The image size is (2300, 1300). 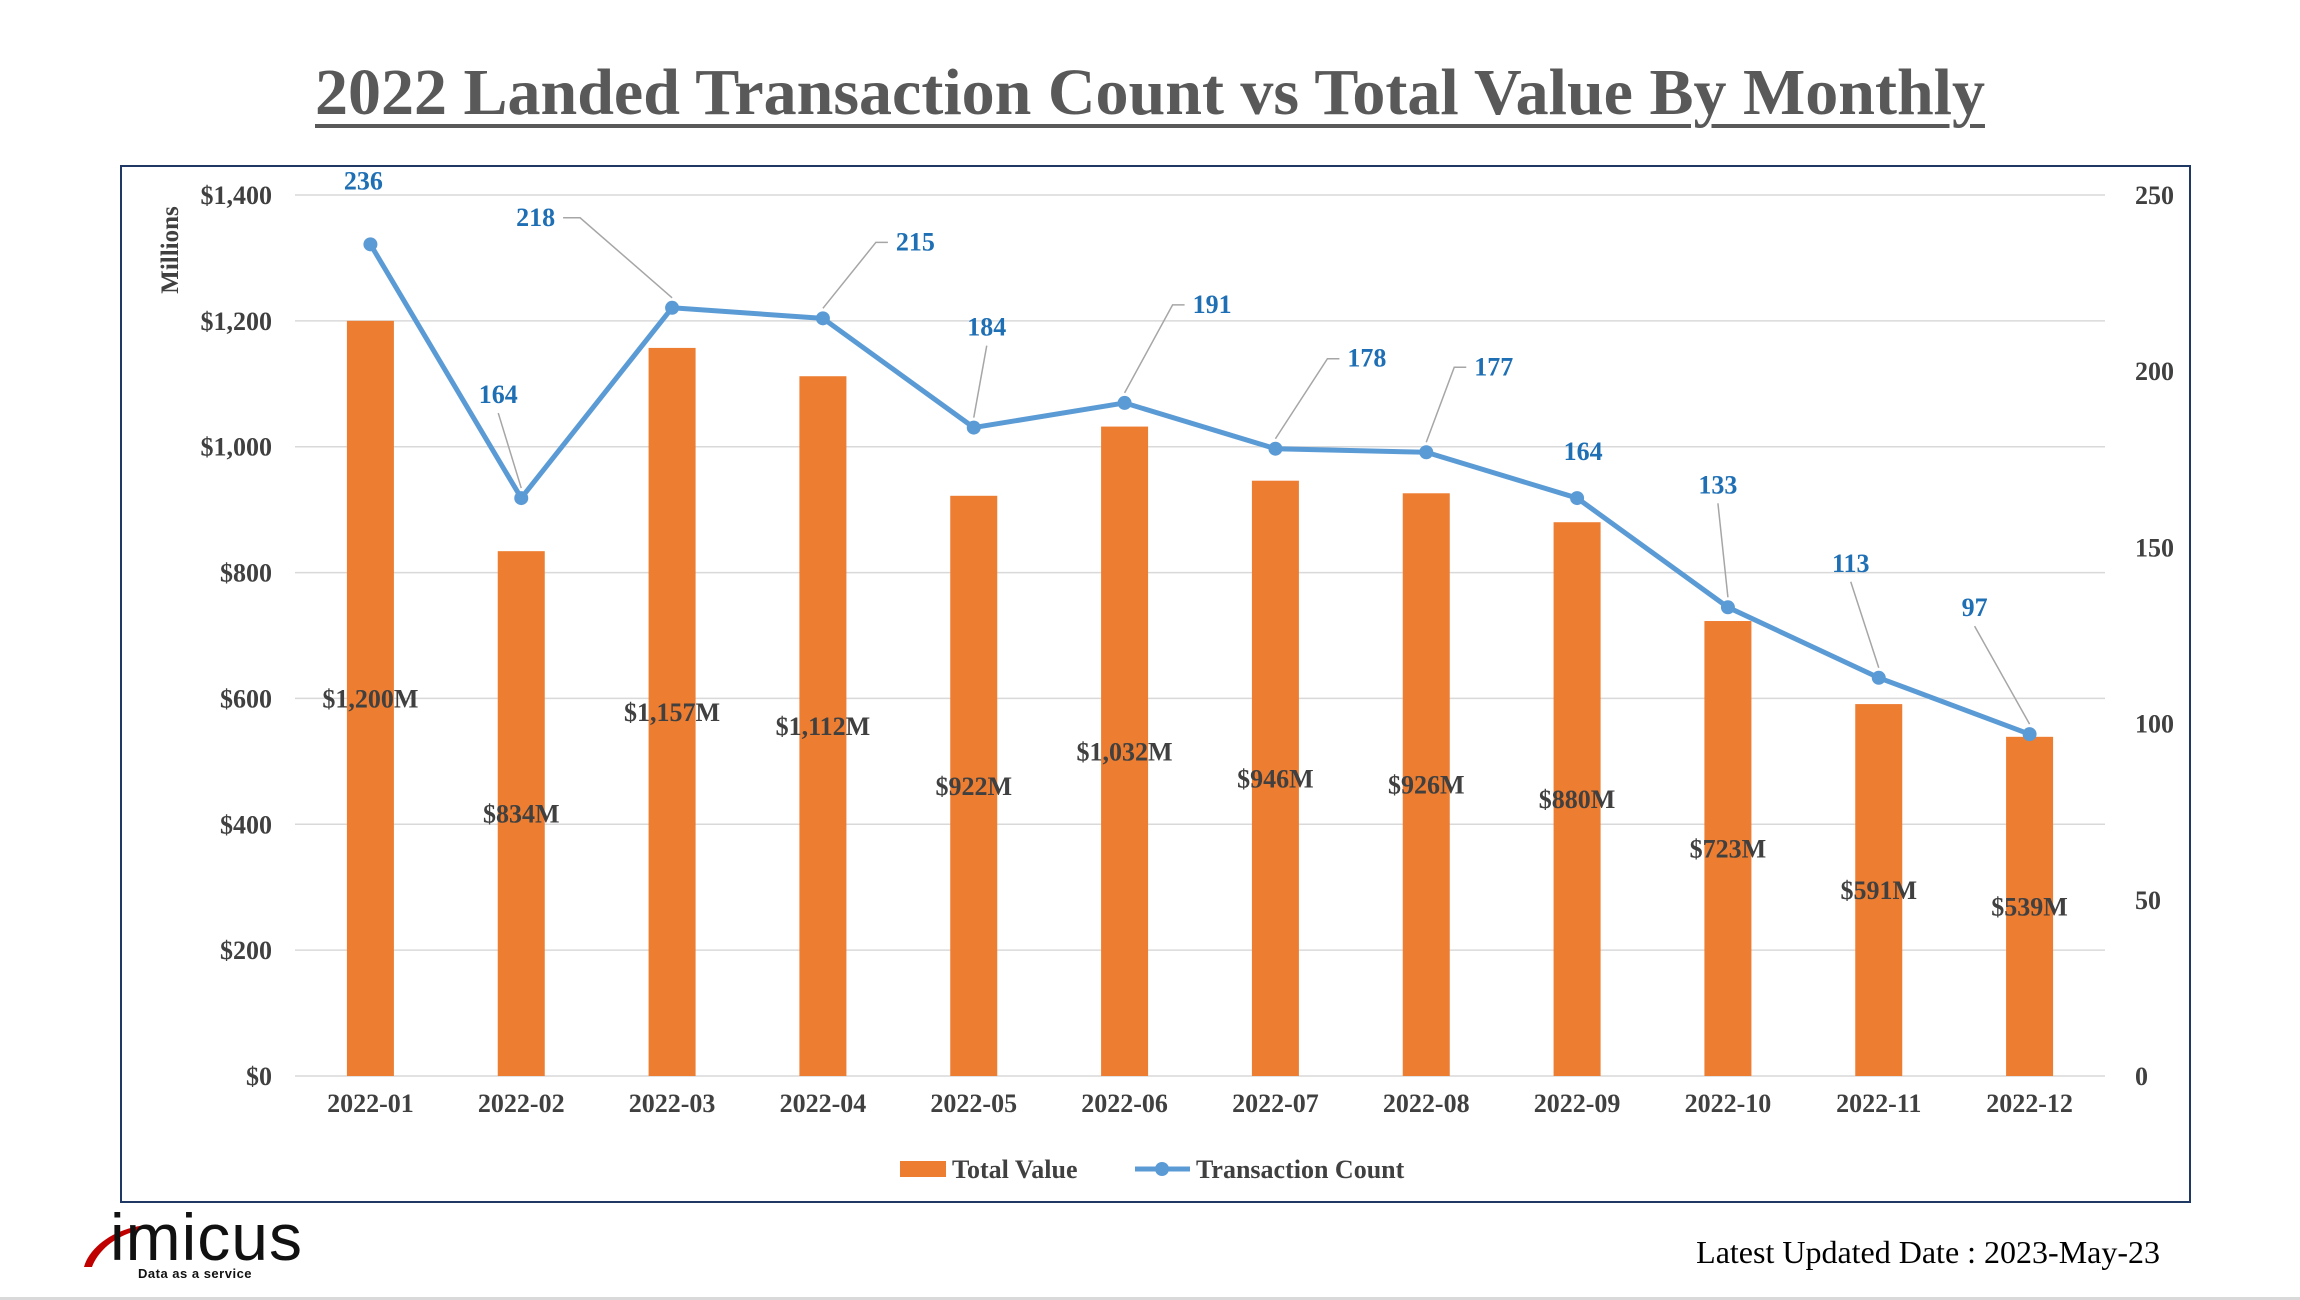 I want to click on legend-label-transaction-count: Transaction Count, so click(x=1300, y=1169).